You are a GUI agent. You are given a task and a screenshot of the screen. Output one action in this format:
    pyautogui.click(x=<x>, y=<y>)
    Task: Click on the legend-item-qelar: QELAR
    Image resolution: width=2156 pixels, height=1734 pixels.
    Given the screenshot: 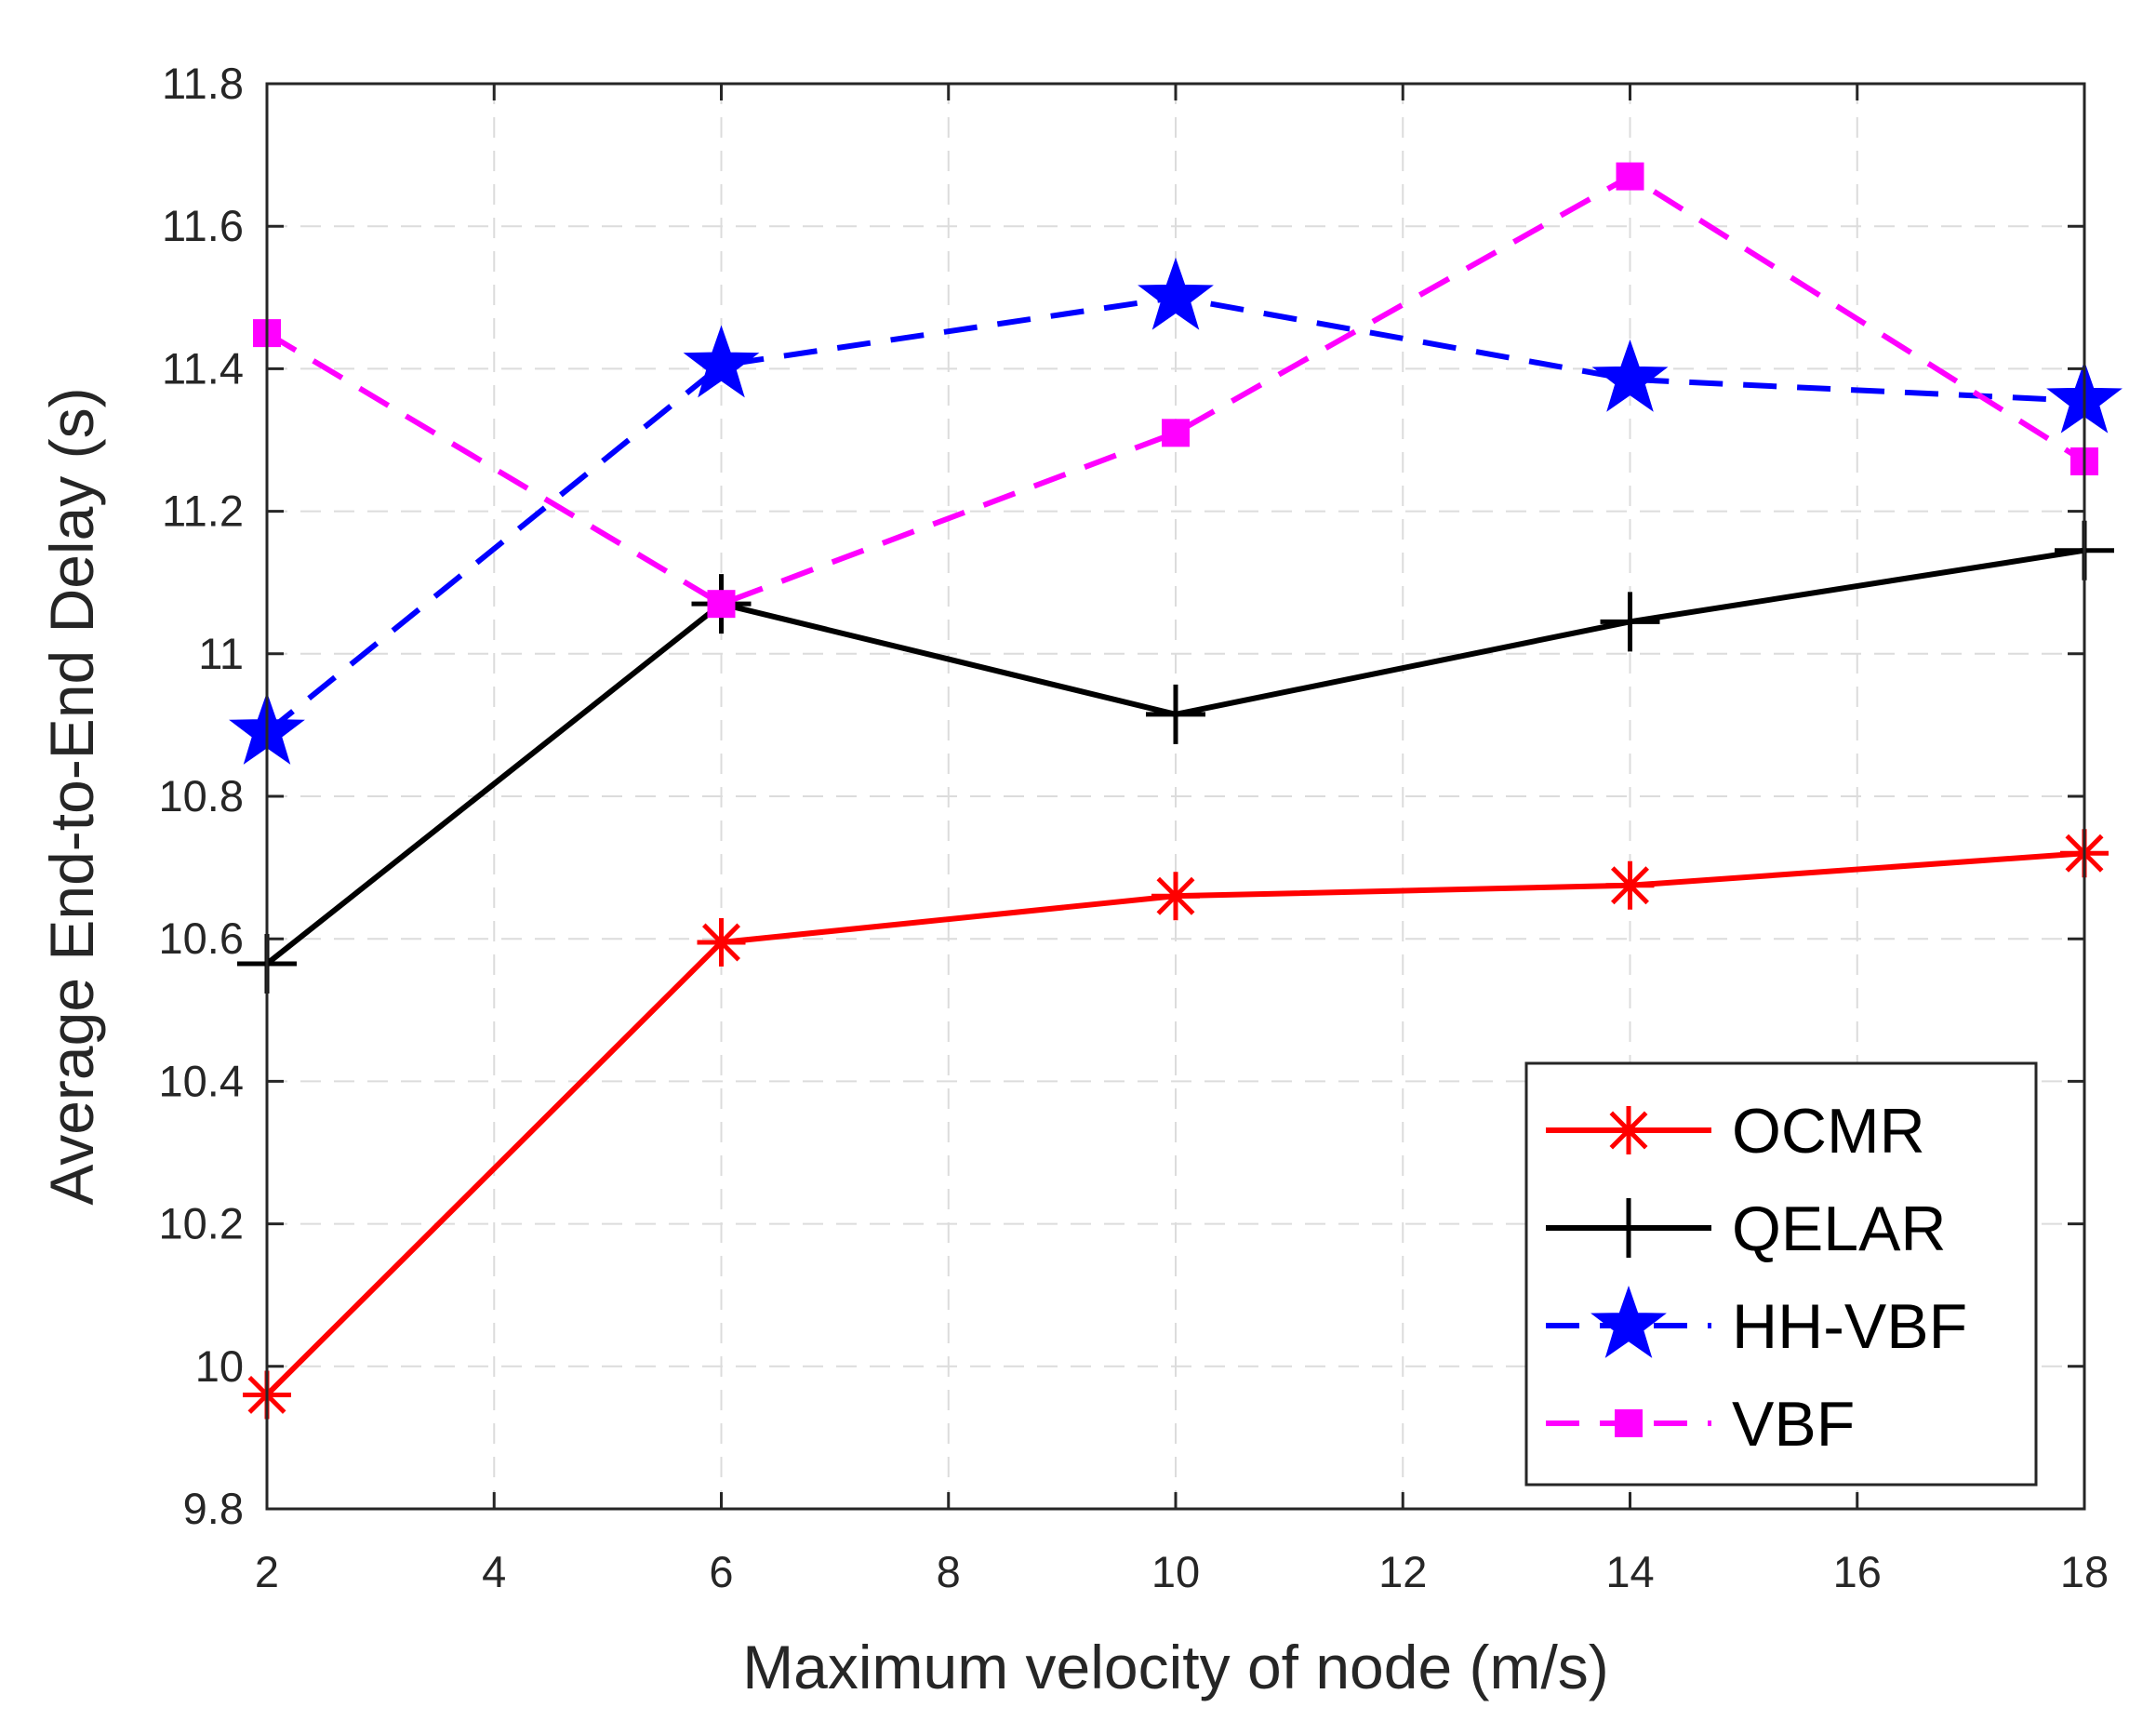 What is the action you would take?
    pyautogui.click(x=1746, y=1229)
    